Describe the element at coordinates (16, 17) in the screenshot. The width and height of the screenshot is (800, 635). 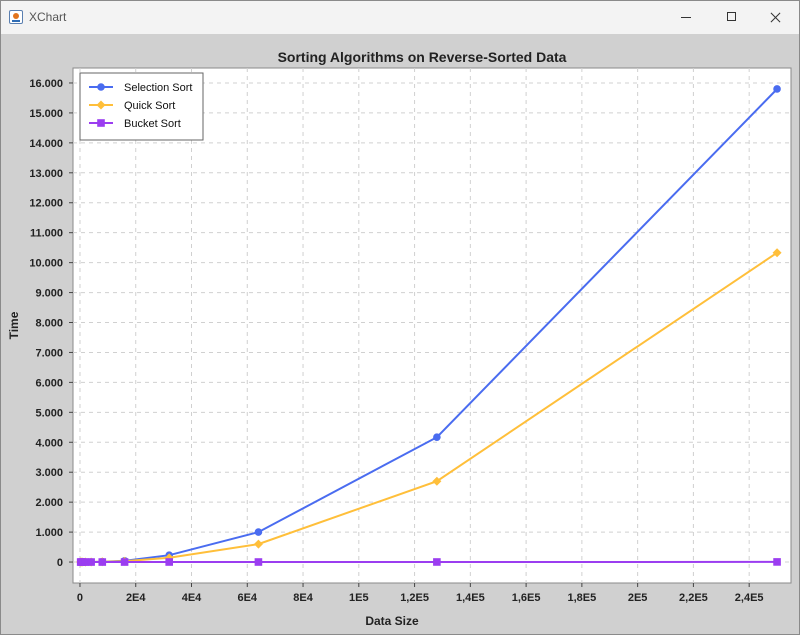
I see `java-app-icon` at that location.